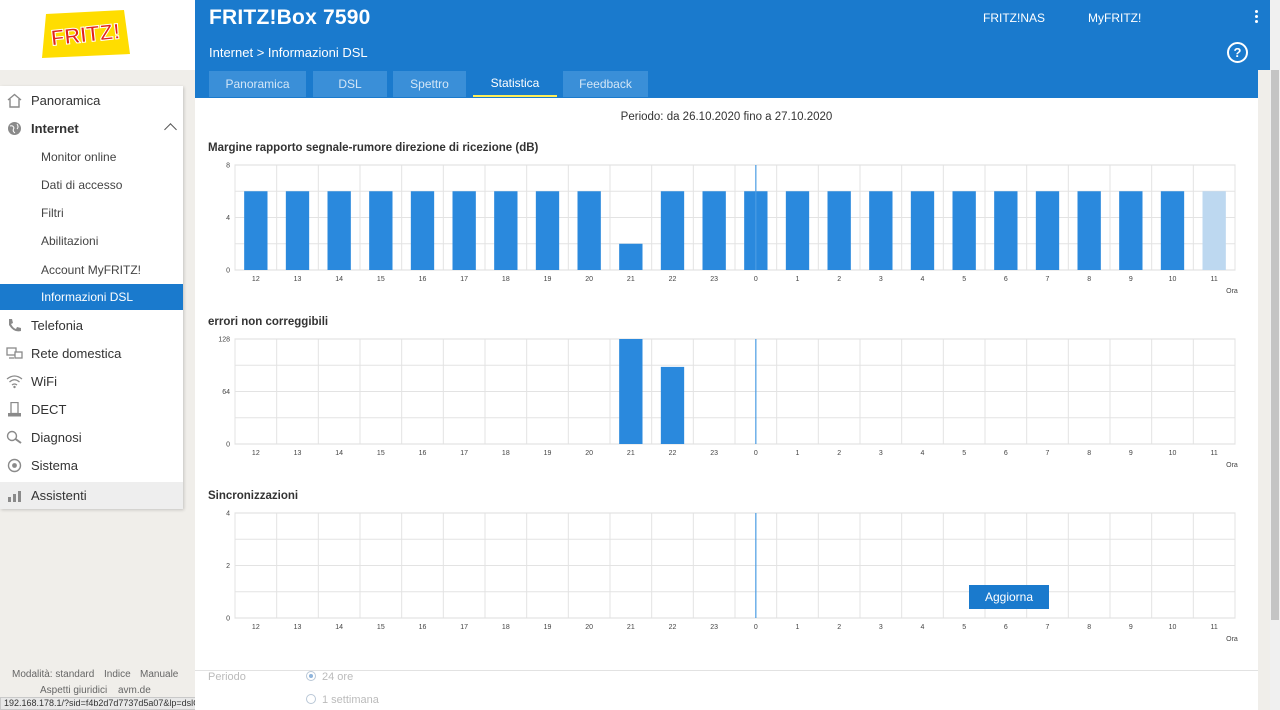  I want to click on y-tick-label: 2, so click(228, 566).